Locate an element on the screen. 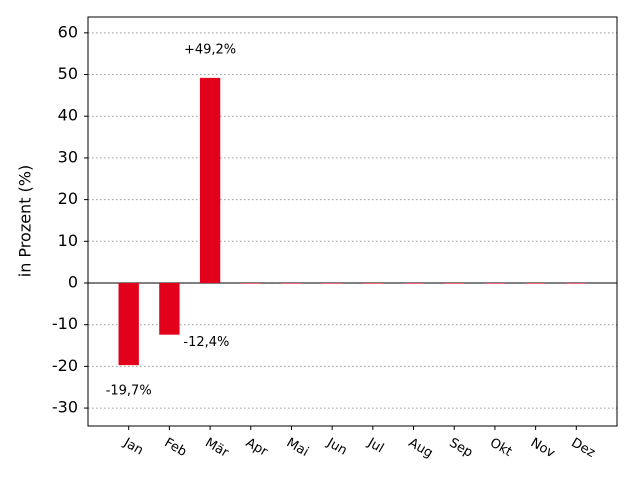 The height and width of the screenshot is (480, 640). x-tick-label: Jan is located at coordinates (133, 447).